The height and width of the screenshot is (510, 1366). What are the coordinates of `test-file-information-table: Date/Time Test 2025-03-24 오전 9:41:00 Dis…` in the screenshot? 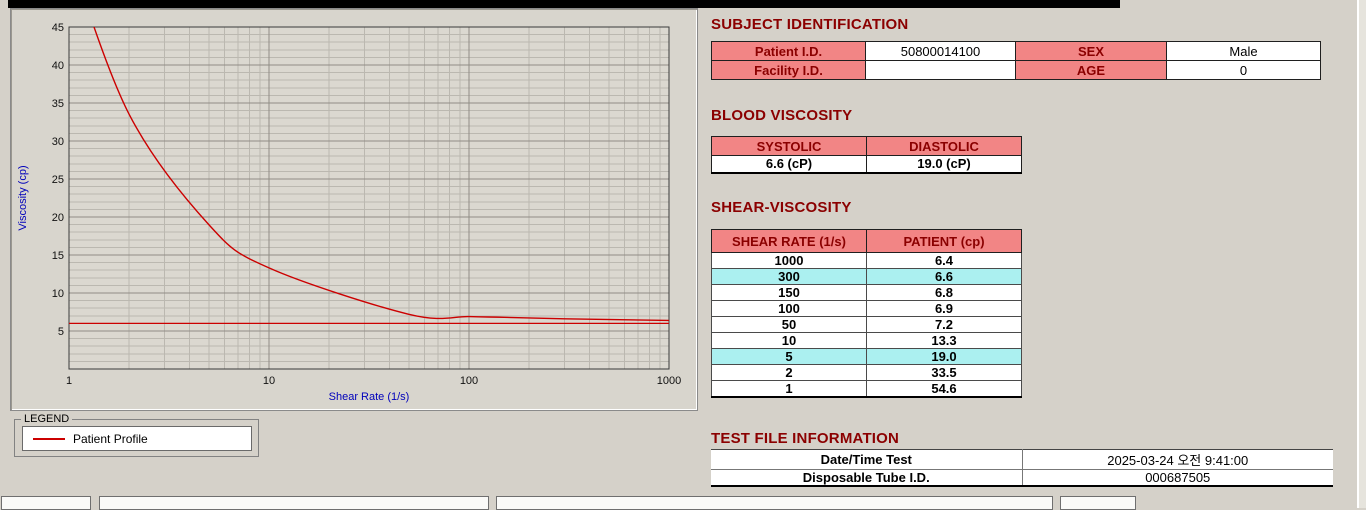 It's located at (1022, 468).